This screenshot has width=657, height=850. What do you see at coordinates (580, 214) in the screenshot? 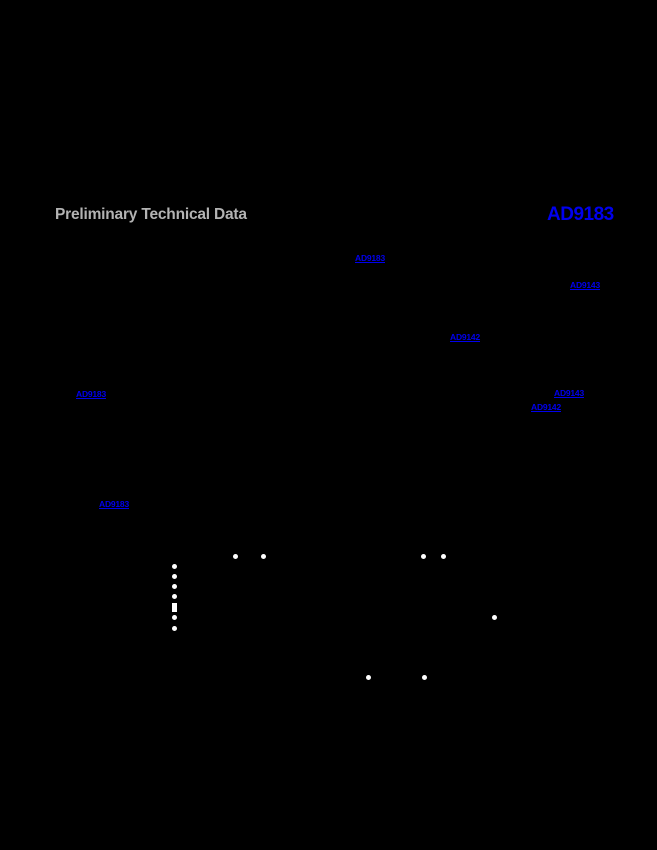
I see `part-number-title: AD9183` at bounding box center [580, 214].